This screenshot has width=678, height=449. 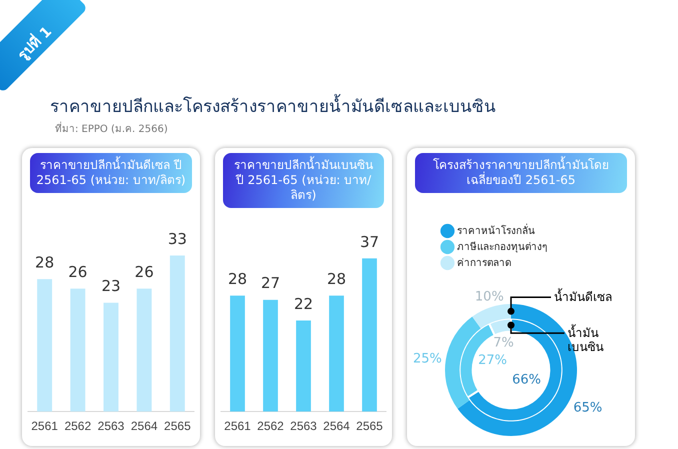 I want to click on data-label: 37, so click(x=370, y=241).